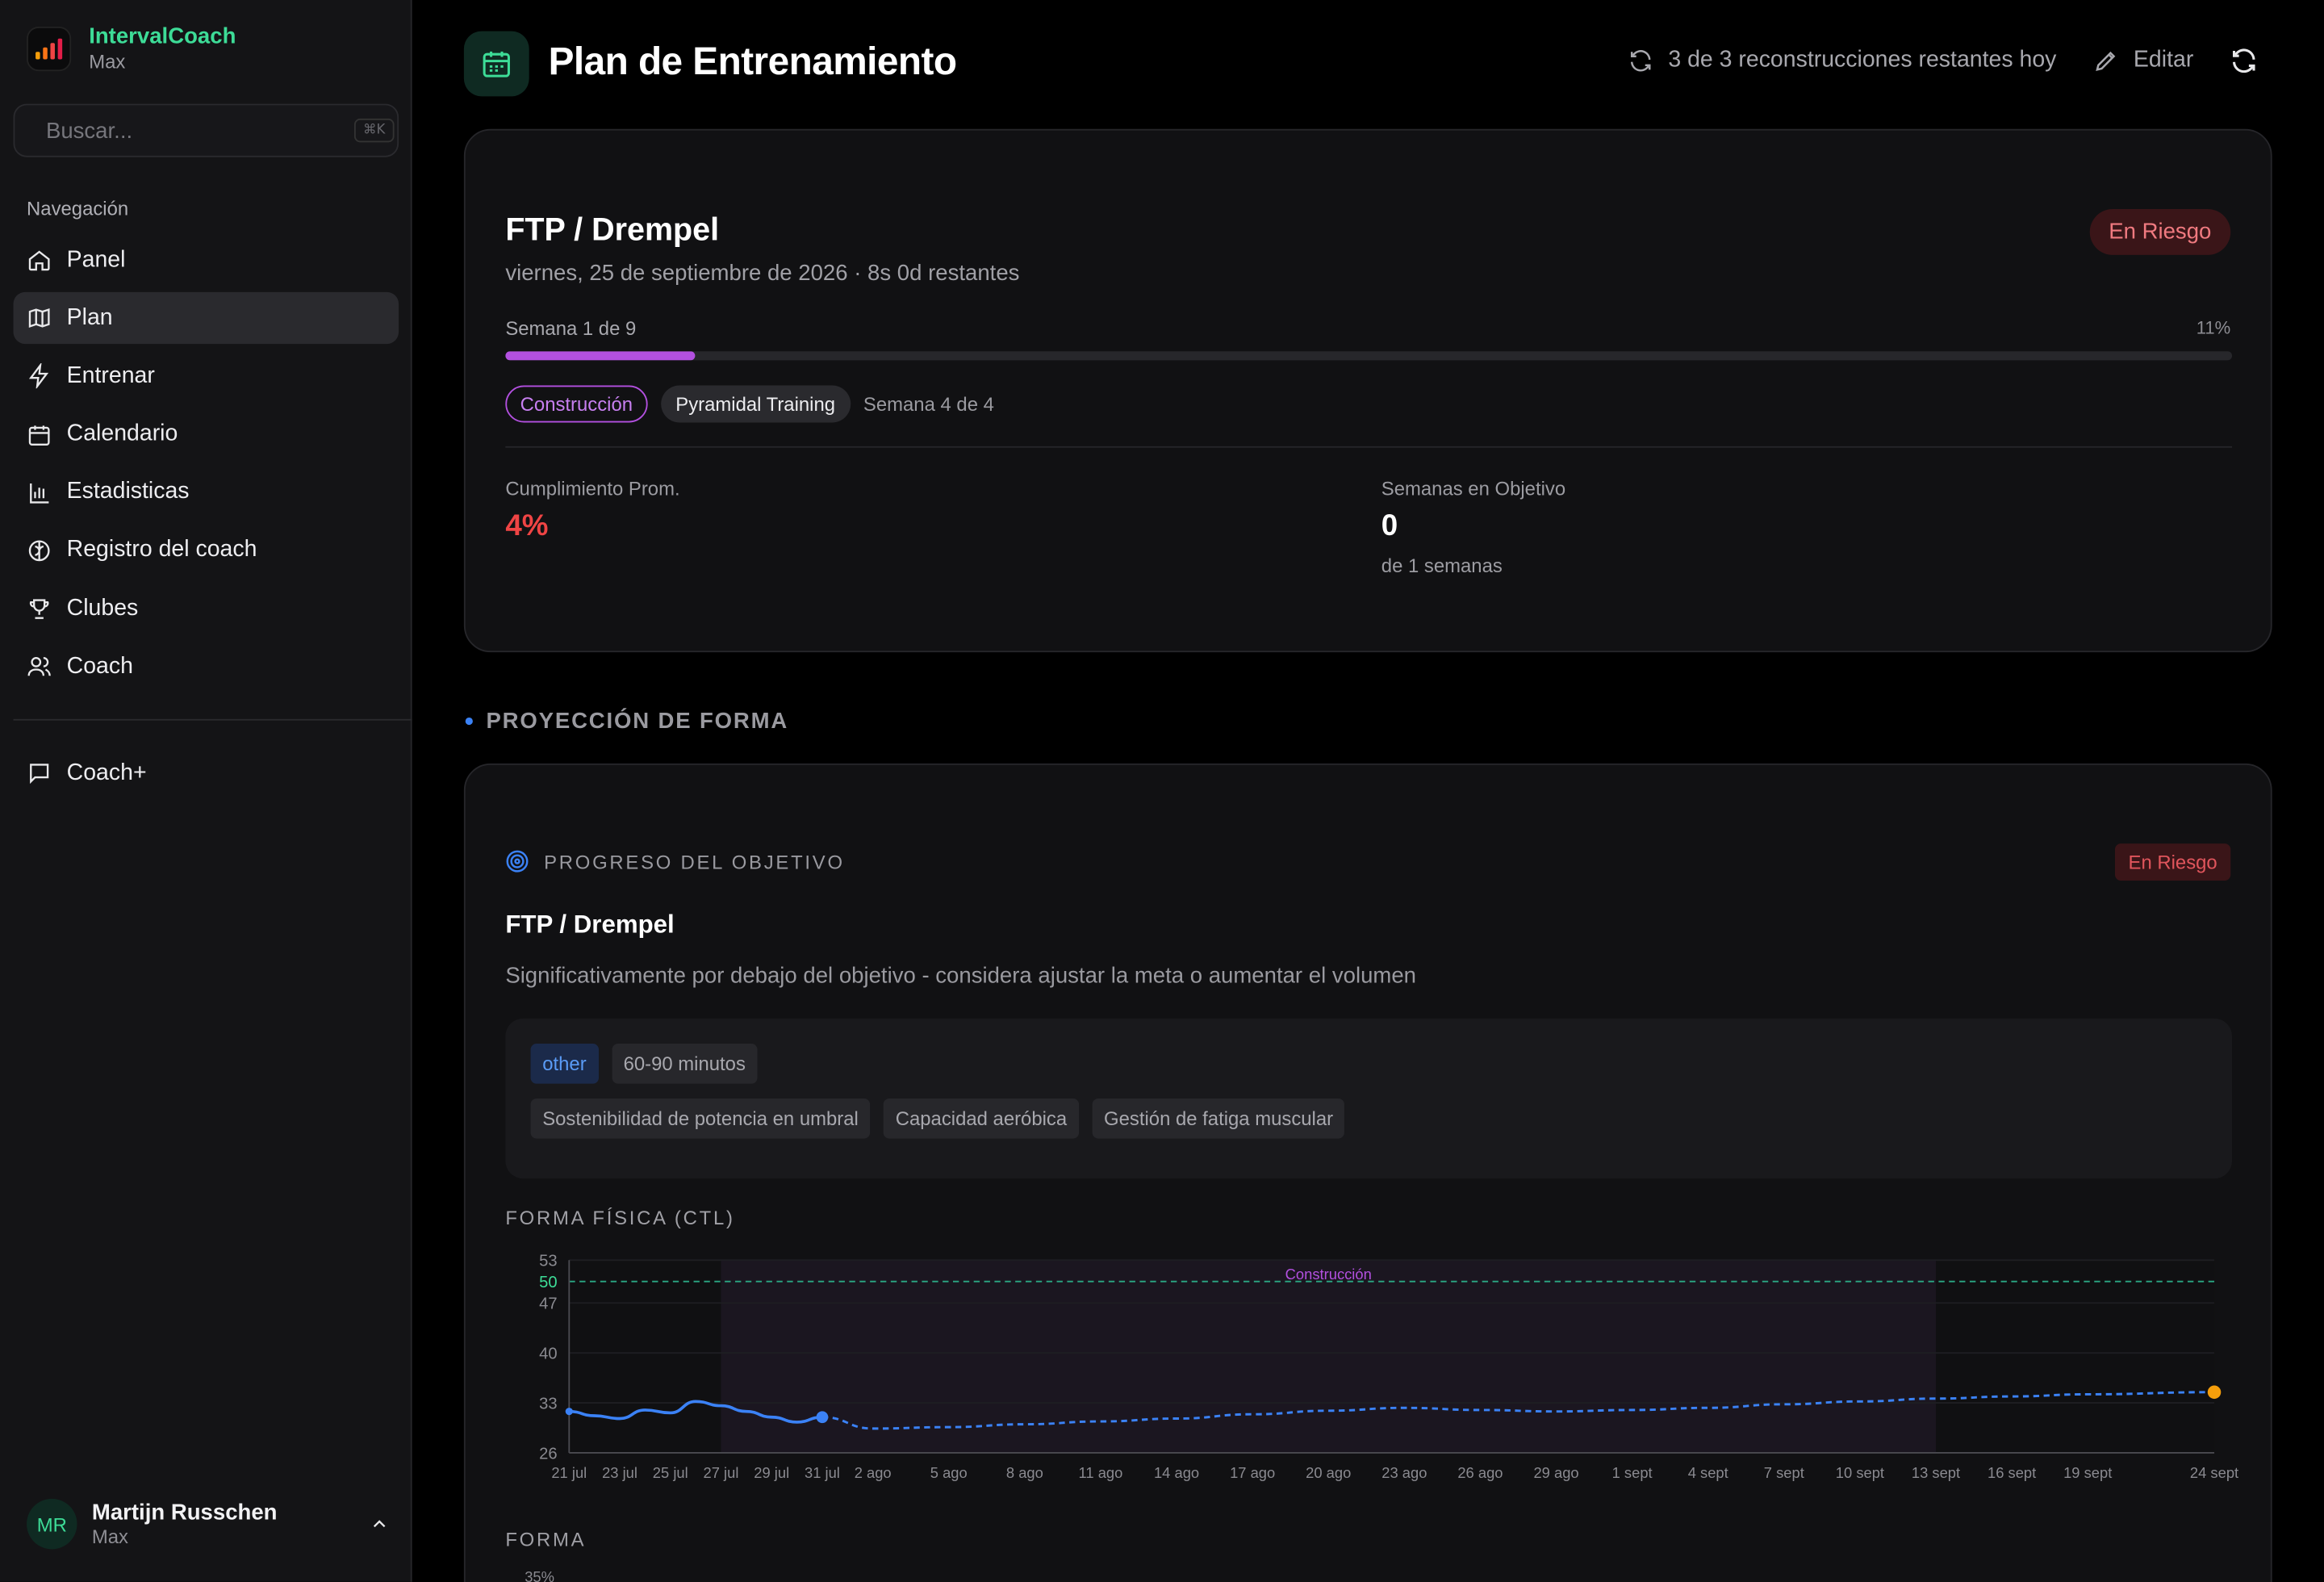  What do you see at coordinates (1176, 1472) in the screenshot?
I see `x-tick-label: 14 ago` at bounding box center [1176, 1472].